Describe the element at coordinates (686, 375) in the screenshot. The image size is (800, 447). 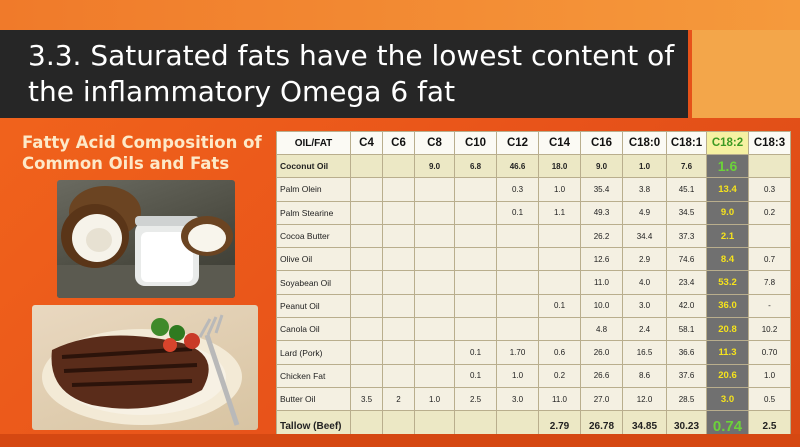
I see `value-cell: 37.6` at that location.